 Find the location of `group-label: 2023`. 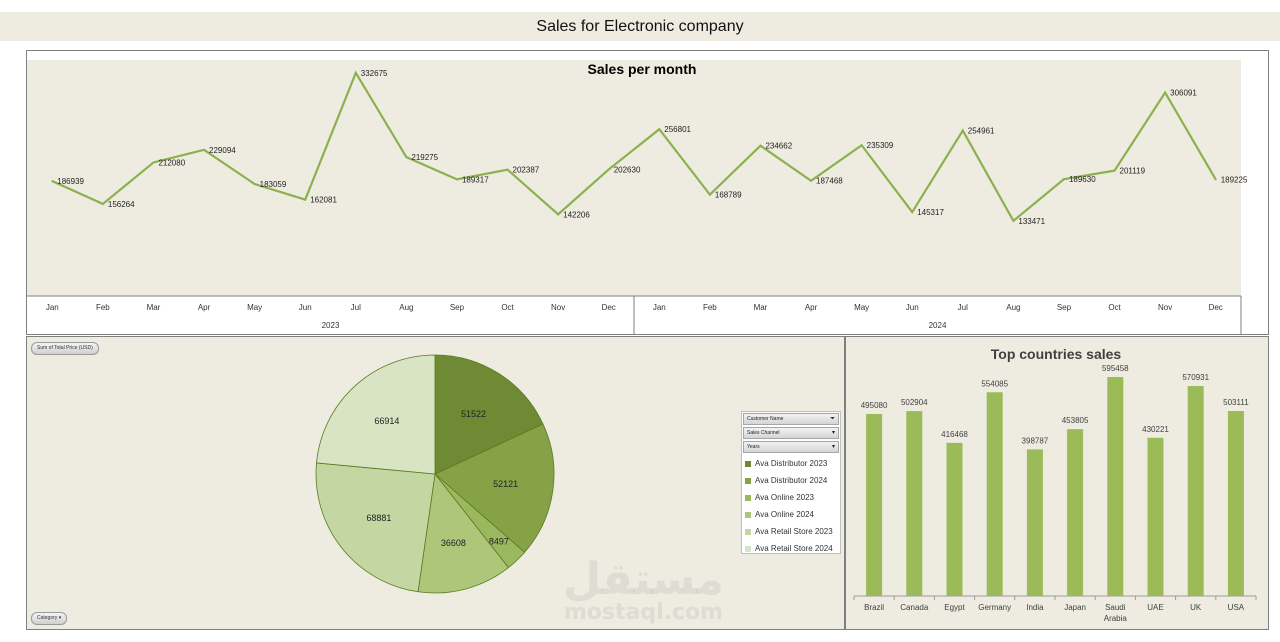

group-label: 2023 is located at coordinates (331, 325).